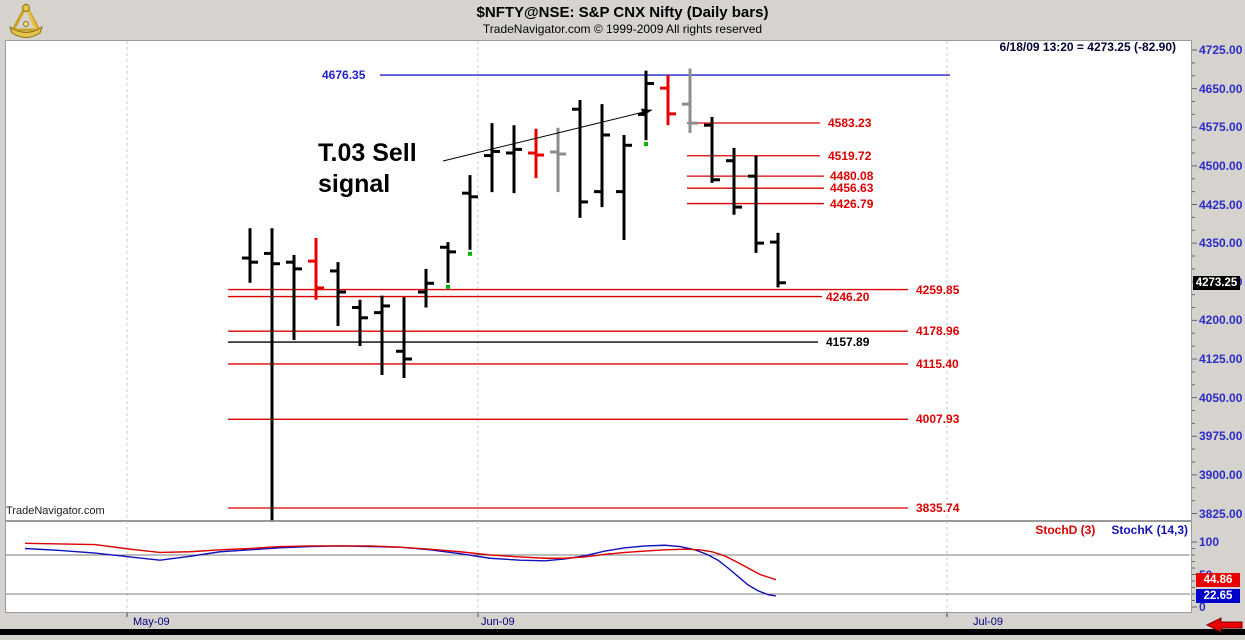 The height and width of the screenshot is (640, 1245). Describe the element at coordinates (498, 622) in the screenshot. I see `month-label: Jun-09` at that location.